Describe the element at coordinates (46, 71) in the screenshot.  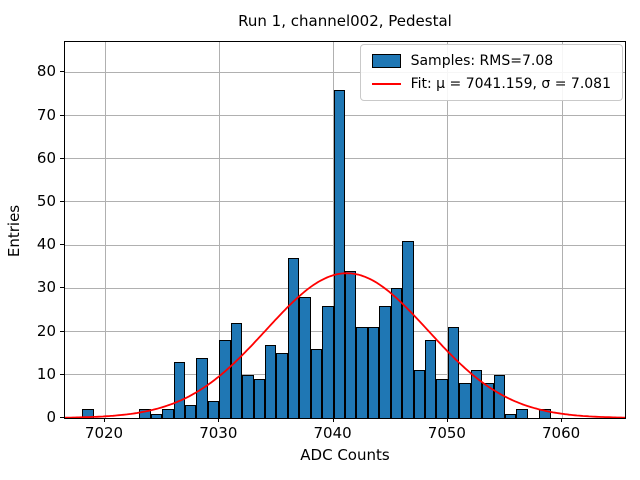
I see `y-tick-label: 80` at that location.